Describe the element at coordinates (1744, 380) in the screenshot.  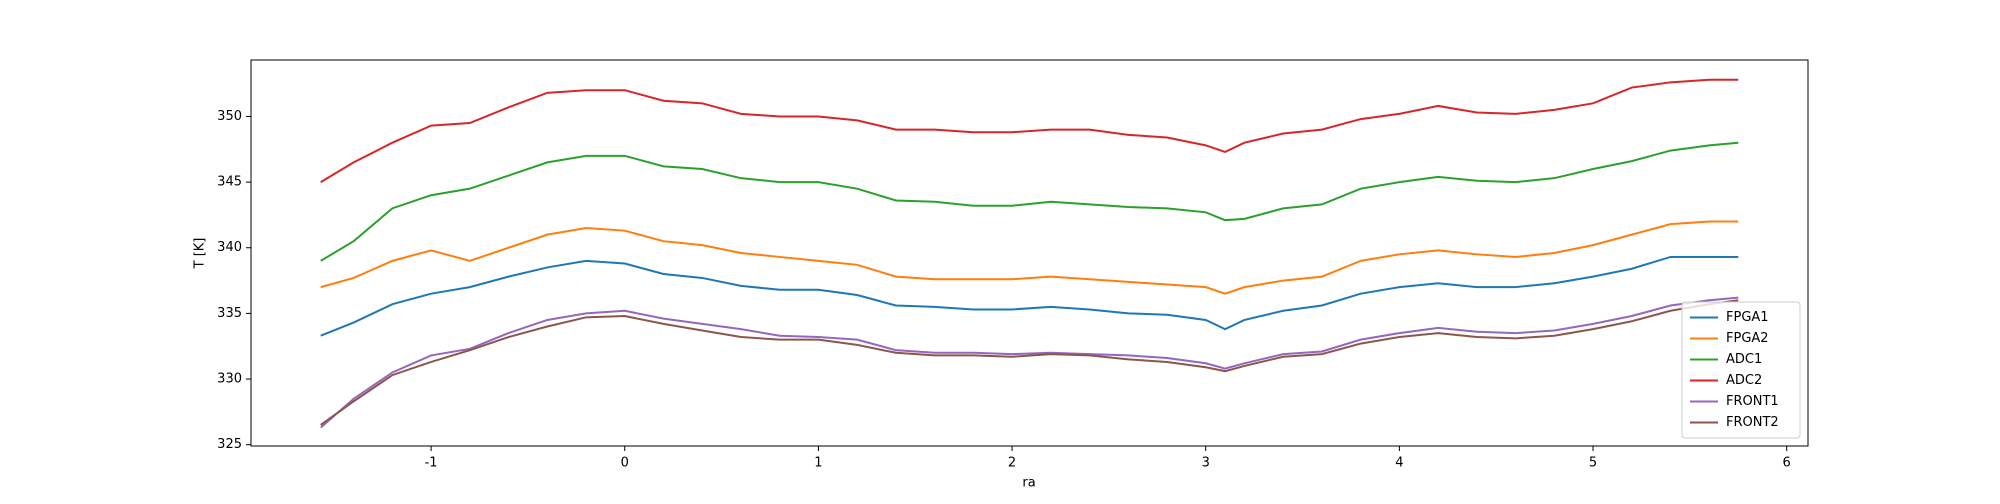
I see `legend-label: ADC2` at that location.